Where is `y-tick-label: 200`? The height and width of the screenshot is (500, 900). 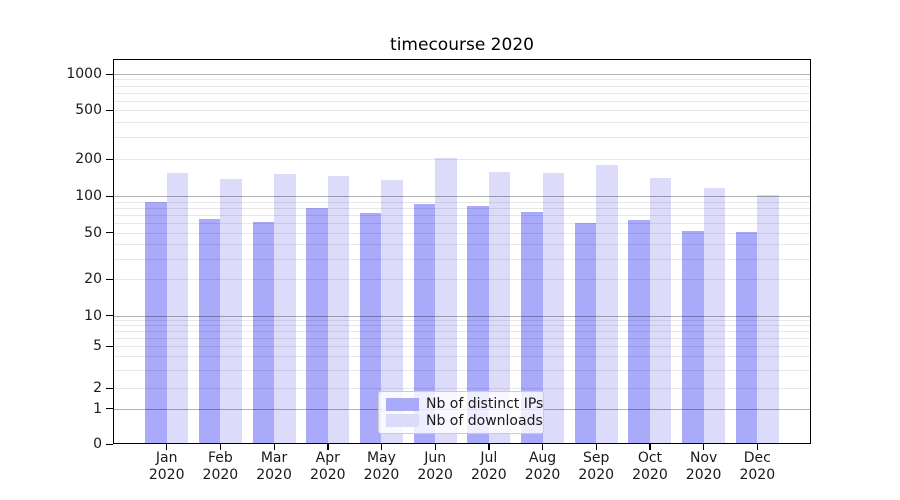 y-tick-label: 200 is located at coordinates (88, 159).